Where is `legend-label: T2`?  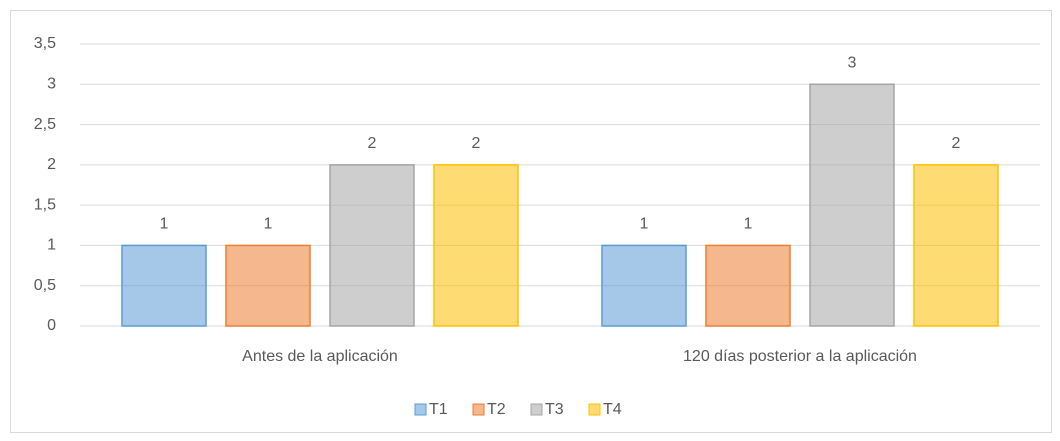 legend-label: T2 is located at coordinates (496, 409).